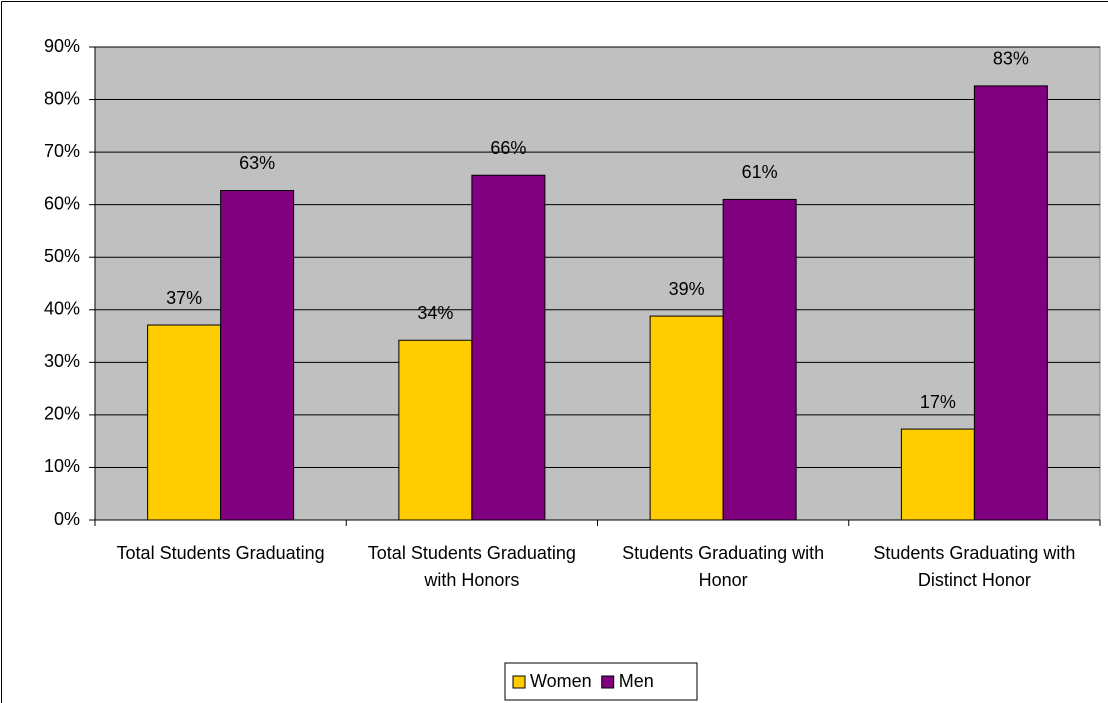  Describe the element at coordinates (938, 402) in the screenshot. I see `data-label: 17%` at that location.